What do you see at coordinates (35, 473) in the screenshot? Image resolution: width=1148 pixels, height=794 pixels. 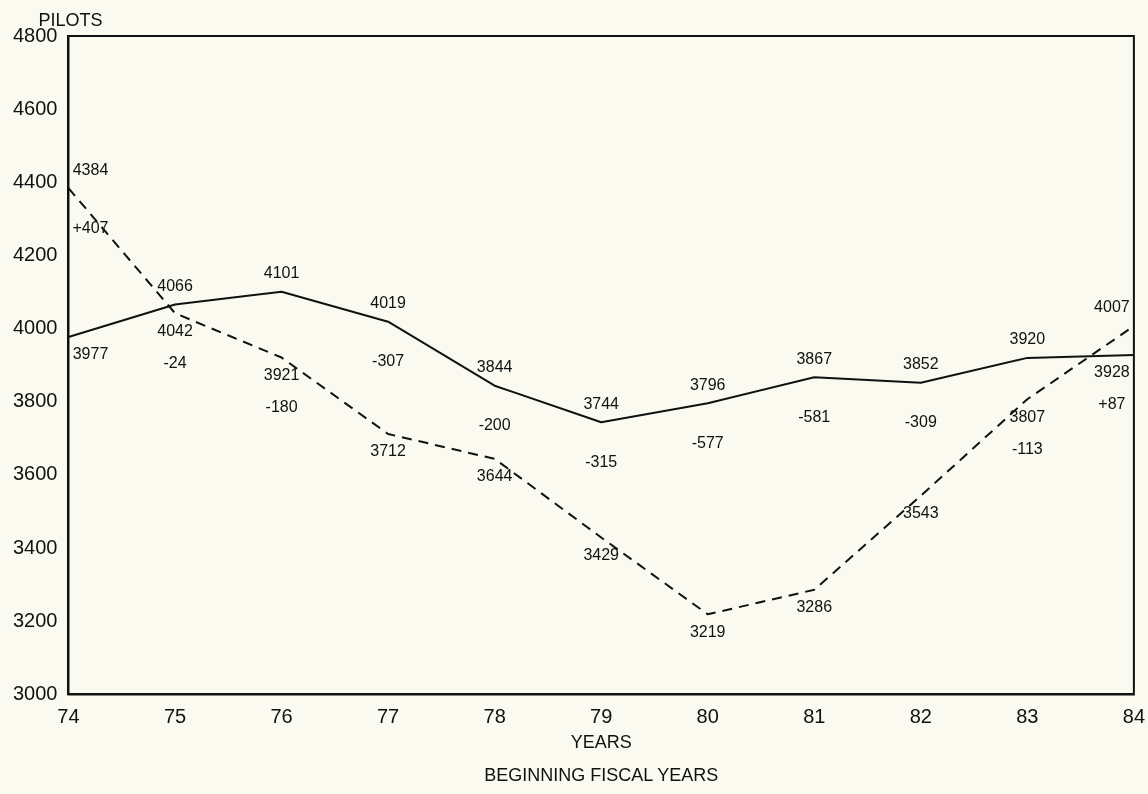 I see `y-tick-label: 3600` at bounding box center [35, 473].